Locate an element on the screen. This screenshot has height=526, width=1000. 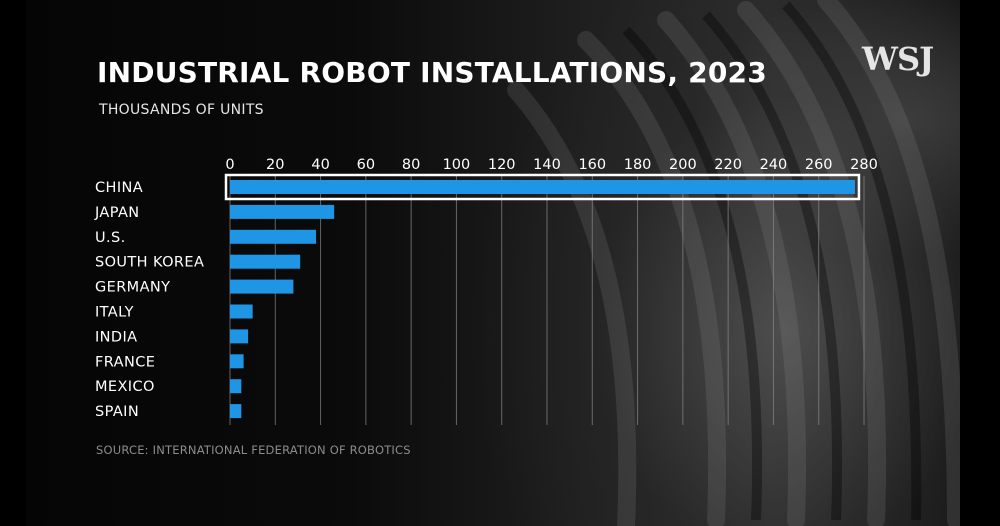
category-label: ITALY is located at coordinates (114, 313).